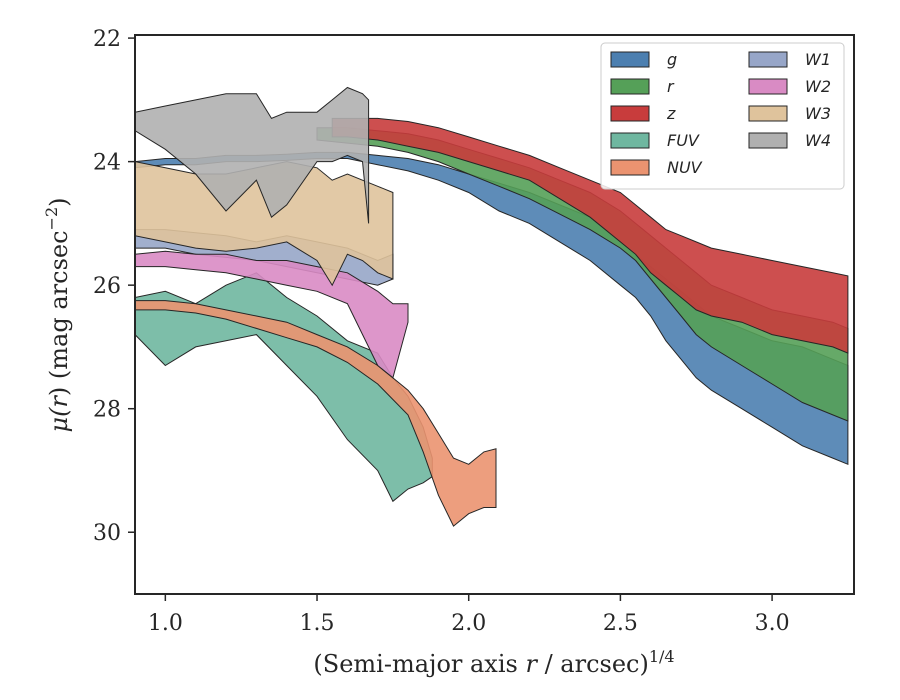 This screenshot has height=700, width=900. What do you see at coordinates (789, 59) in the screenshot?
I see `legend-entry-w1: W1` at bounding box center [789, 59].